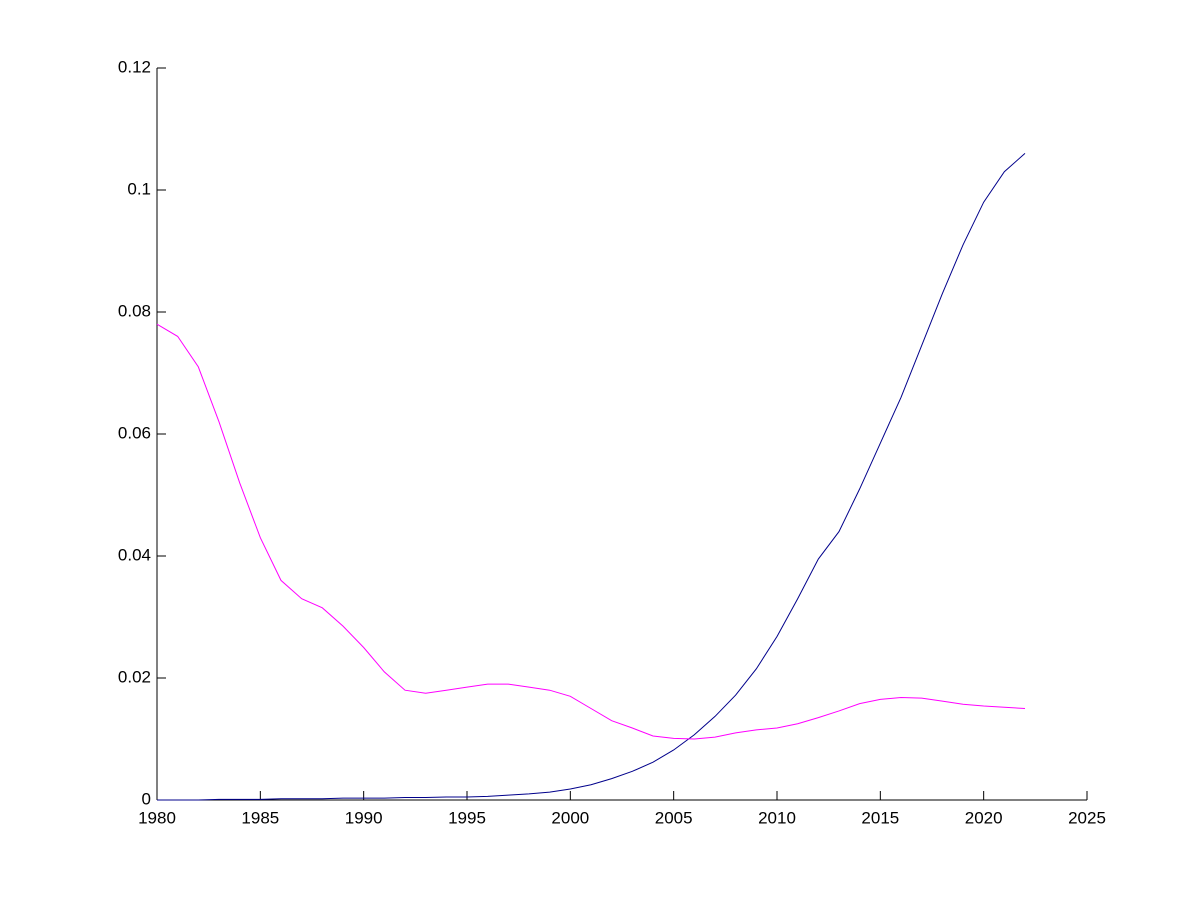  I want to click on y-tick-label: 0.02, so click(134, 676).